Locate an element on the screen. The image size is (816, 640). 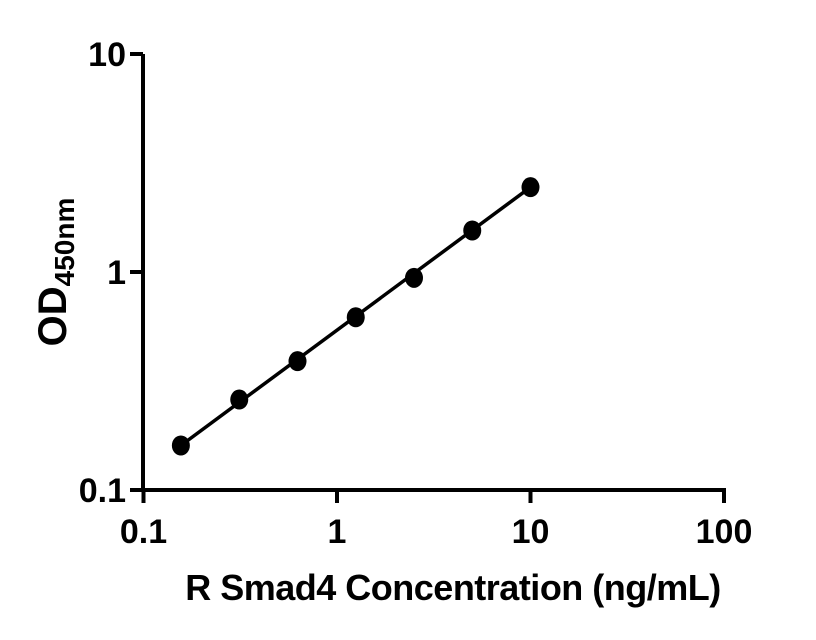
y-tick-label-0.1: 0.1 is located at coordinates (102, 491).